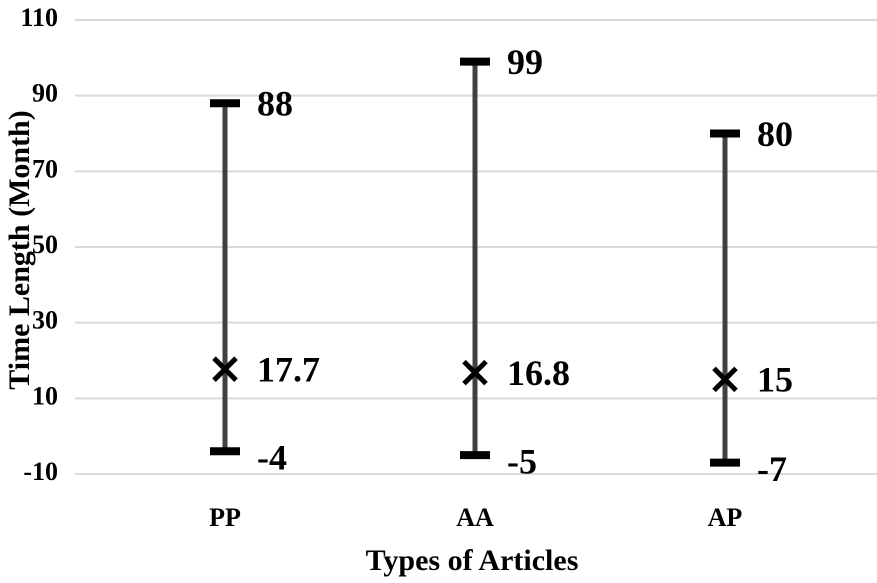  What do you see at coordinates (45, 320) in the screenshot?
I see `y-tick-label: 30` at bounding box center [45, 320].